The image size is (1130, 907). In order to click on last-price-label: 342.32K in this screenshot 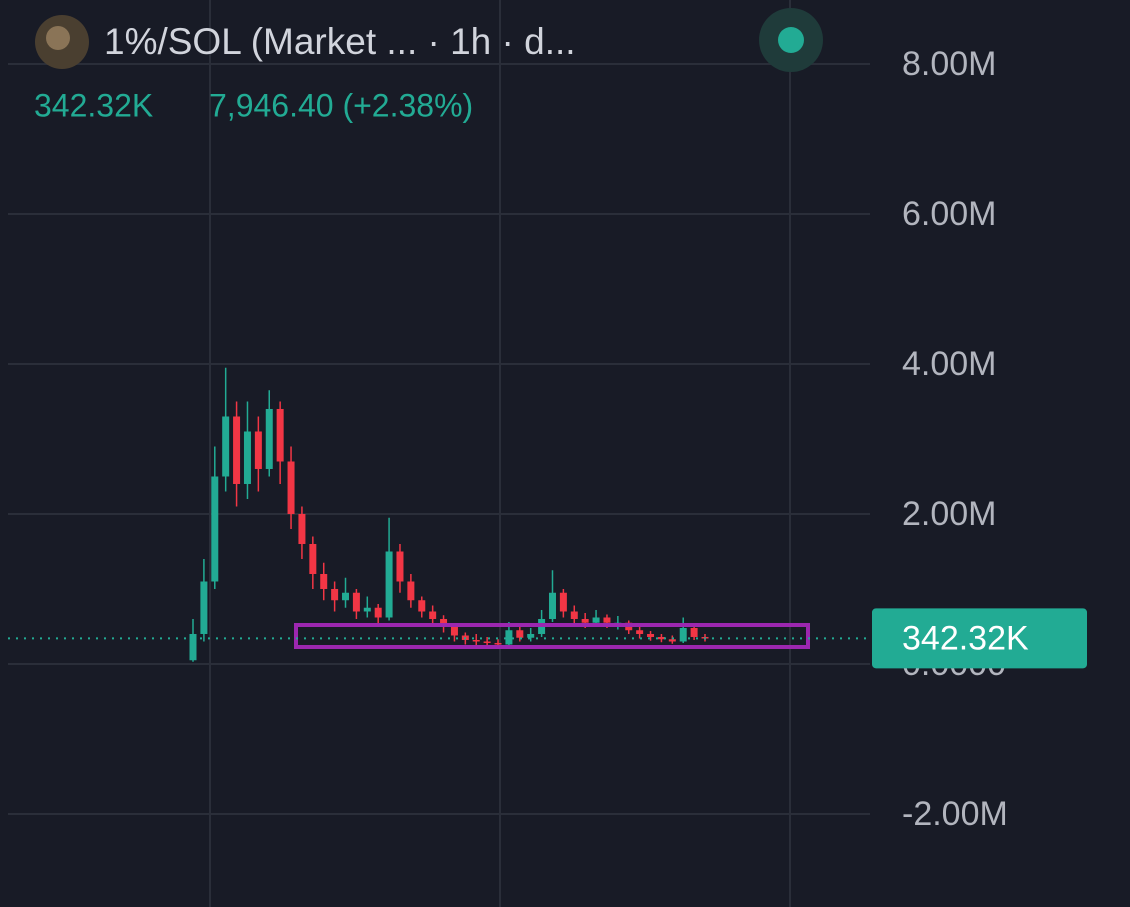, I will do `click(965, 638)`.